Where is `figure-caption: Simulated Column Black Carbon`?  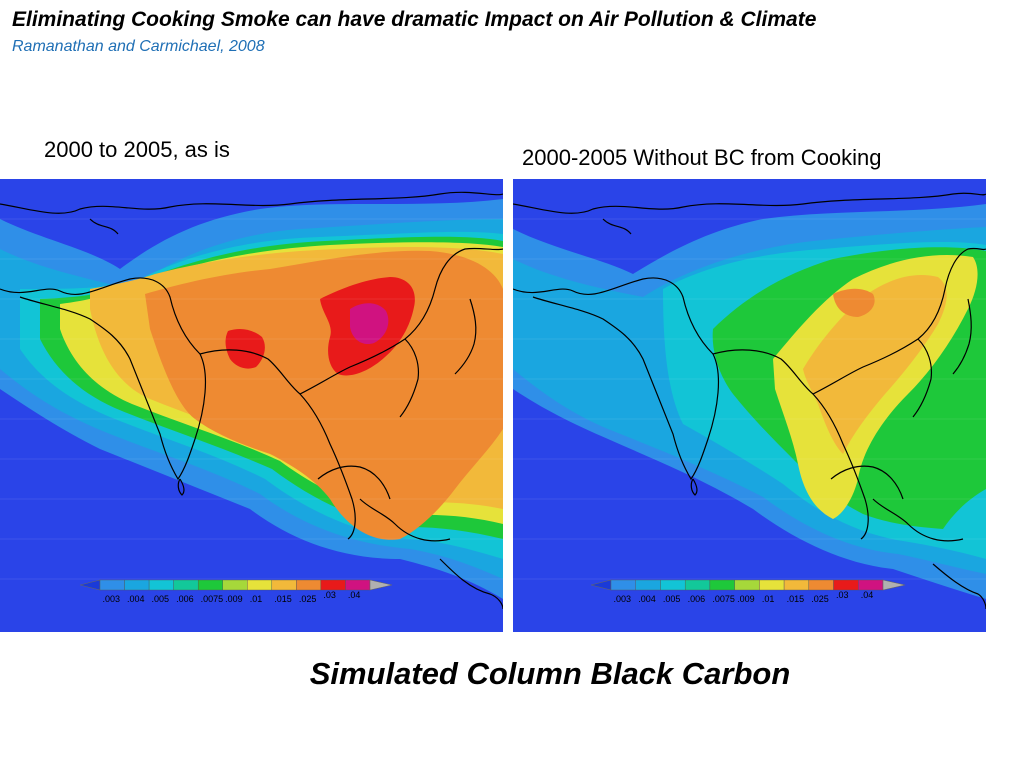 figure-caption: Simulated Column Black Carbon is located at coordinates (512, 674).